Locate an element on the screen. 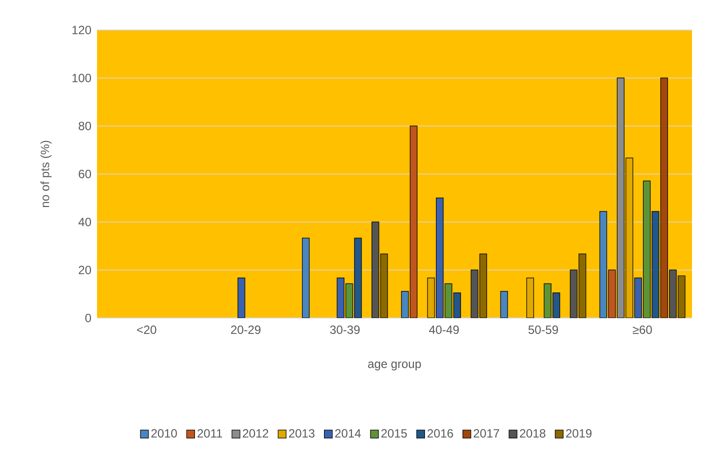 This screenshot has height=457, width=707. x-tick-label: <20 is located at coordinates (146, 330).